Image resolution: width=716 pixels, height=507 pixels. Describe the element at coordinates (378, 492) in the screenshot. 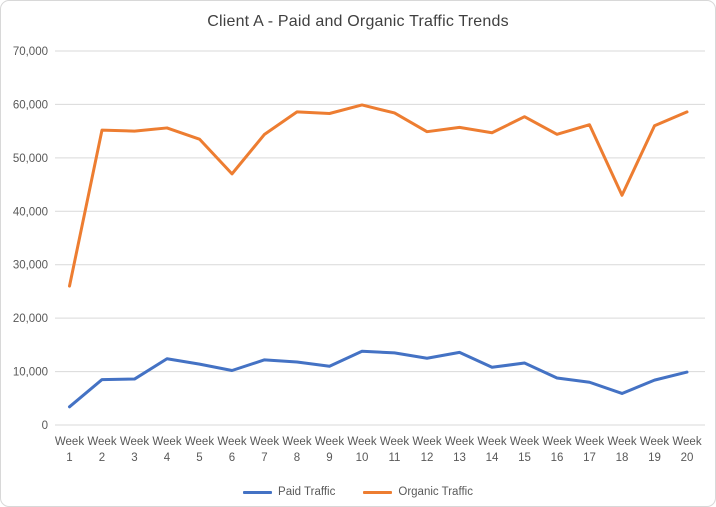

I see `organic-traffic-line-swatch` at that location.